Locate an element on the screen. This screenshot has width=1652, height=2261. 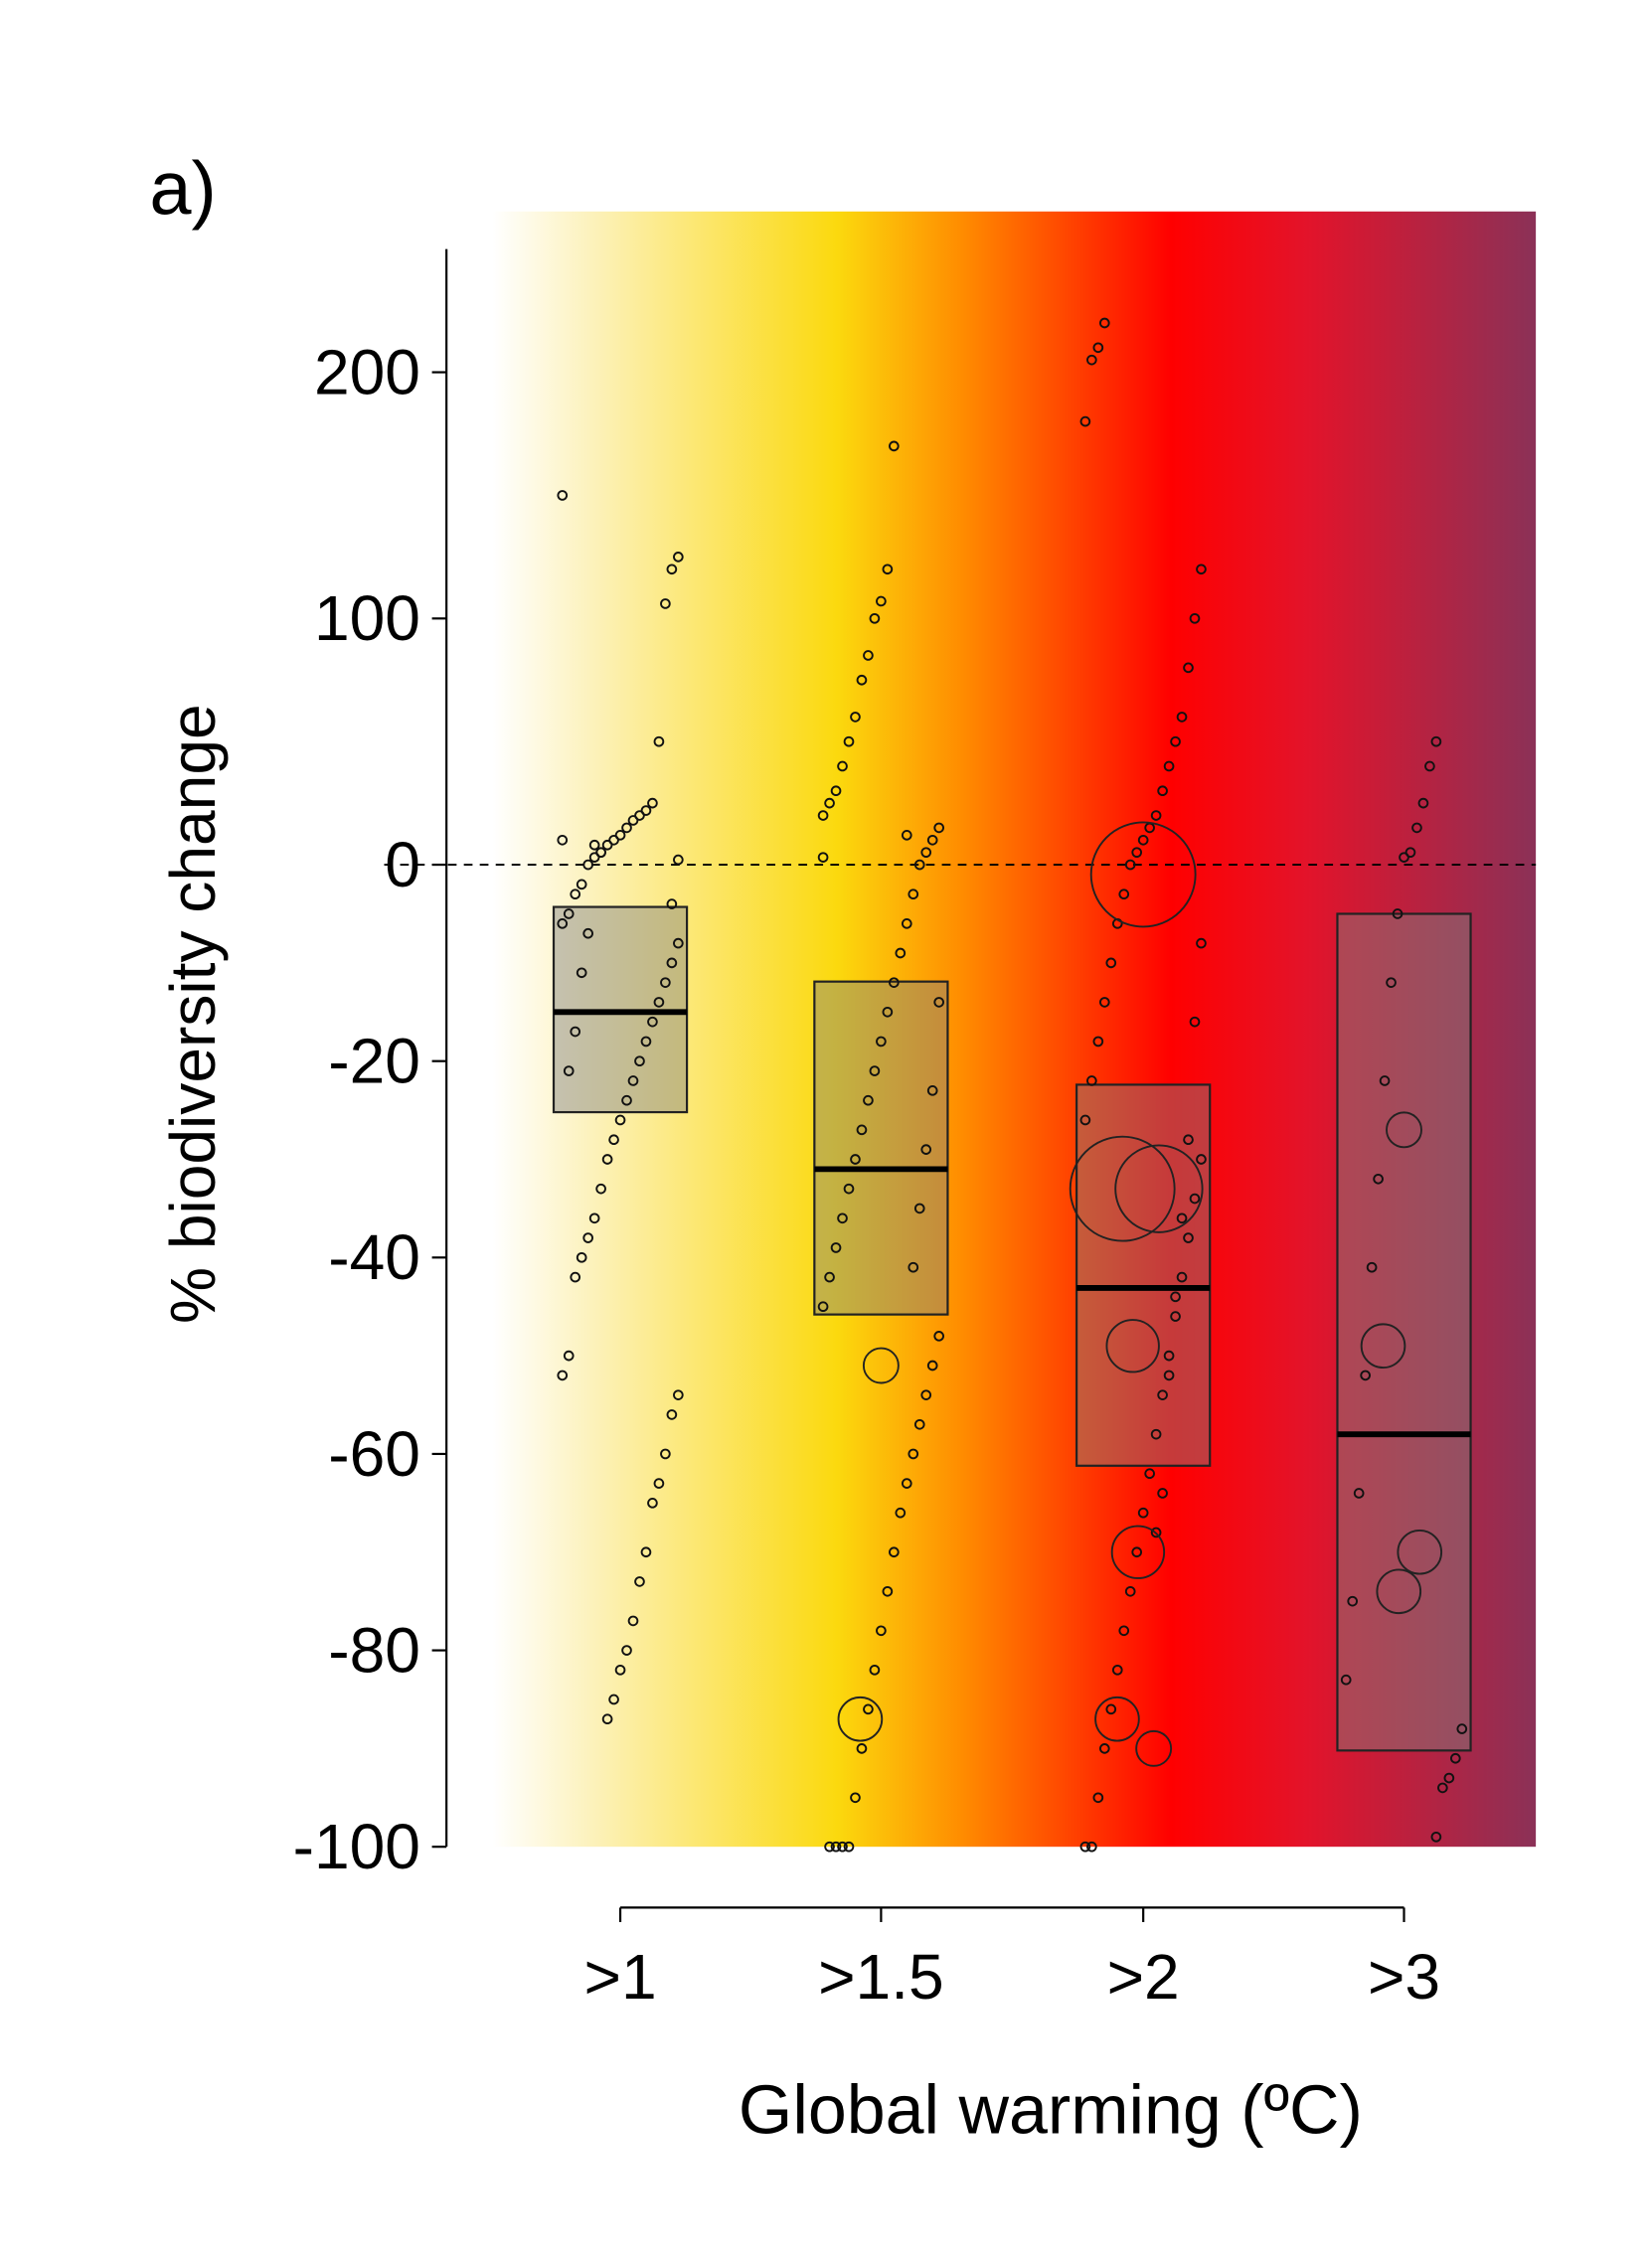
x-axis-label: Global warming (ºC) is located at coordinates (1051, 2110).